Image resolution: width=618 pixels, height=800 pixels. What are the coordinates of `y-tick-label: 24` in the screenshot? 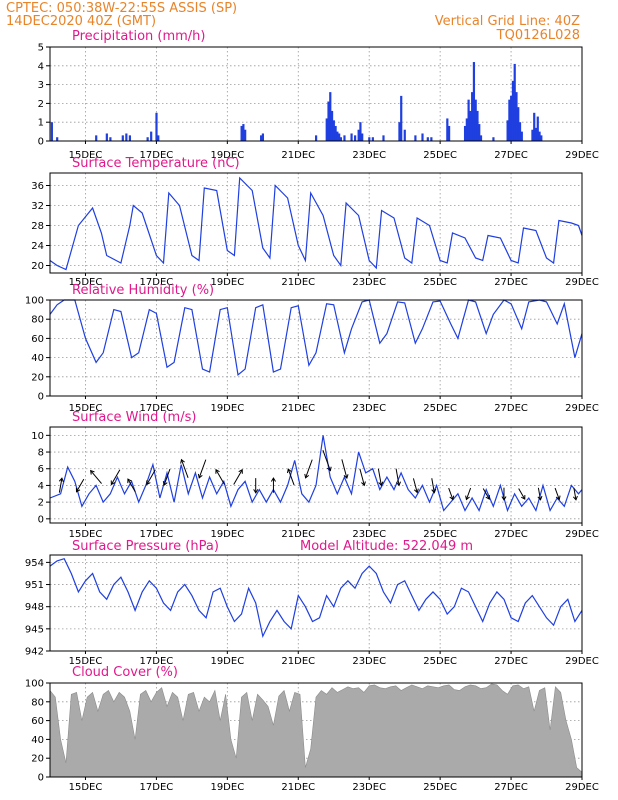 It's located at (37, 246).